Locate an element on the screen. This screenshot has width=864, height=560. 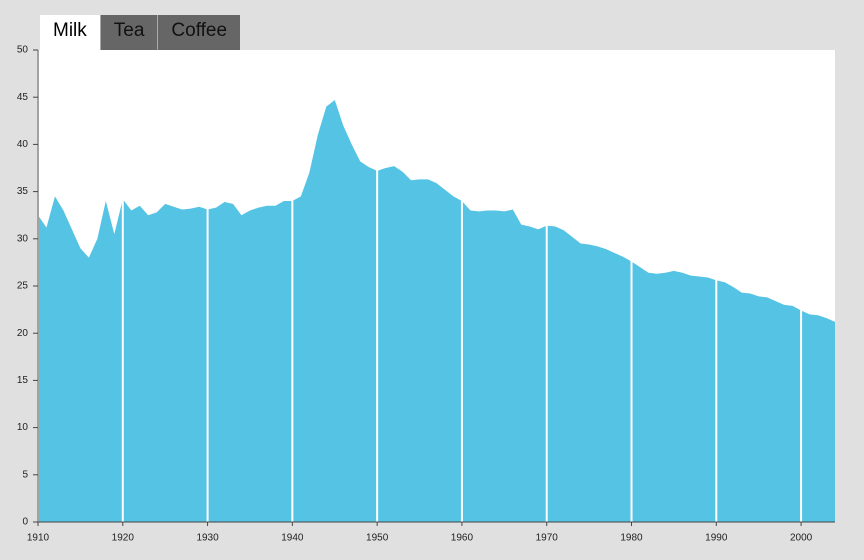
y-tick-label: 30 is located at coordinates (23, 238).